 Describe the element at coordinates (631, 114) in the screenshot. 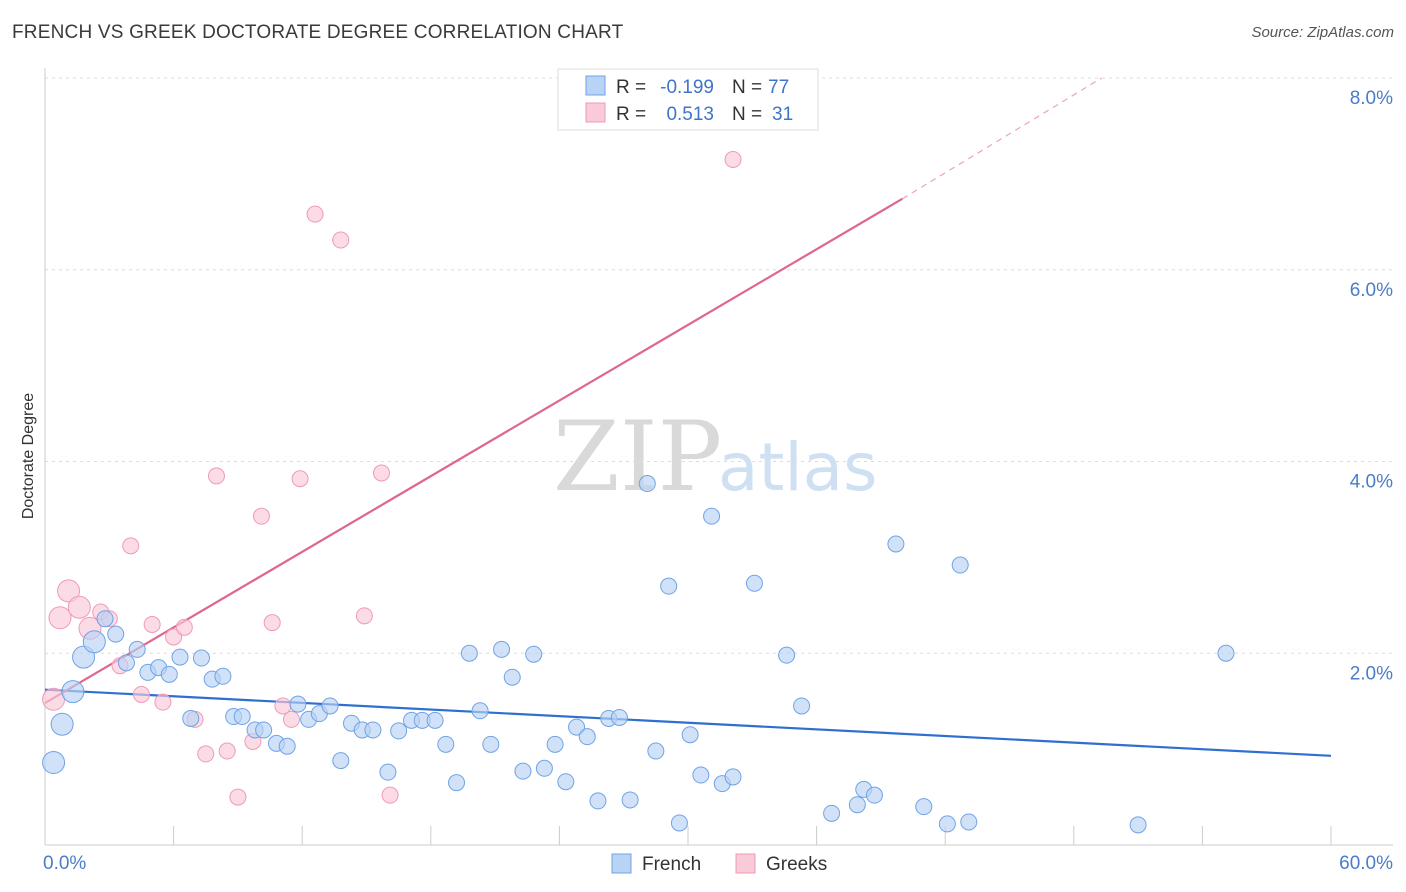

I see `legend-r-label-greeks: R =` at that location.